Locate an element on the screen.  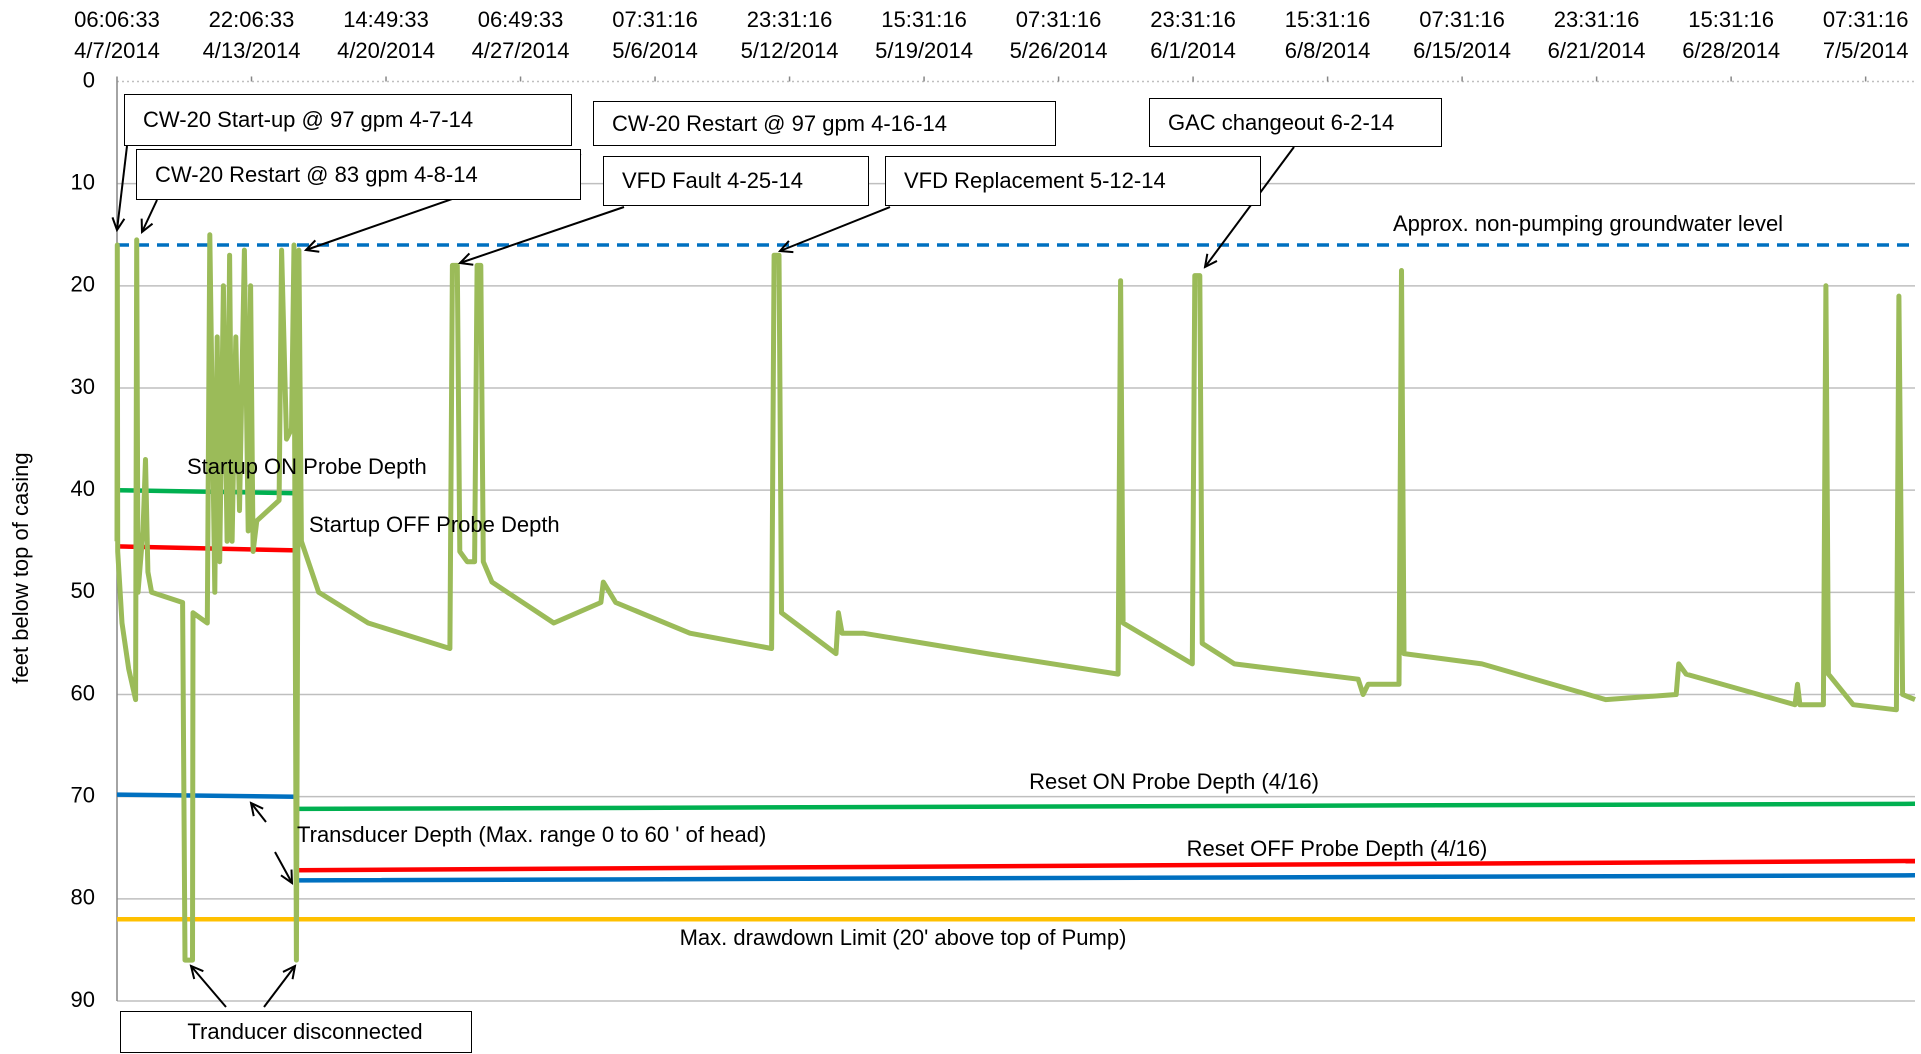
y-tick-label: 10 is located at coordinates (83, 181).